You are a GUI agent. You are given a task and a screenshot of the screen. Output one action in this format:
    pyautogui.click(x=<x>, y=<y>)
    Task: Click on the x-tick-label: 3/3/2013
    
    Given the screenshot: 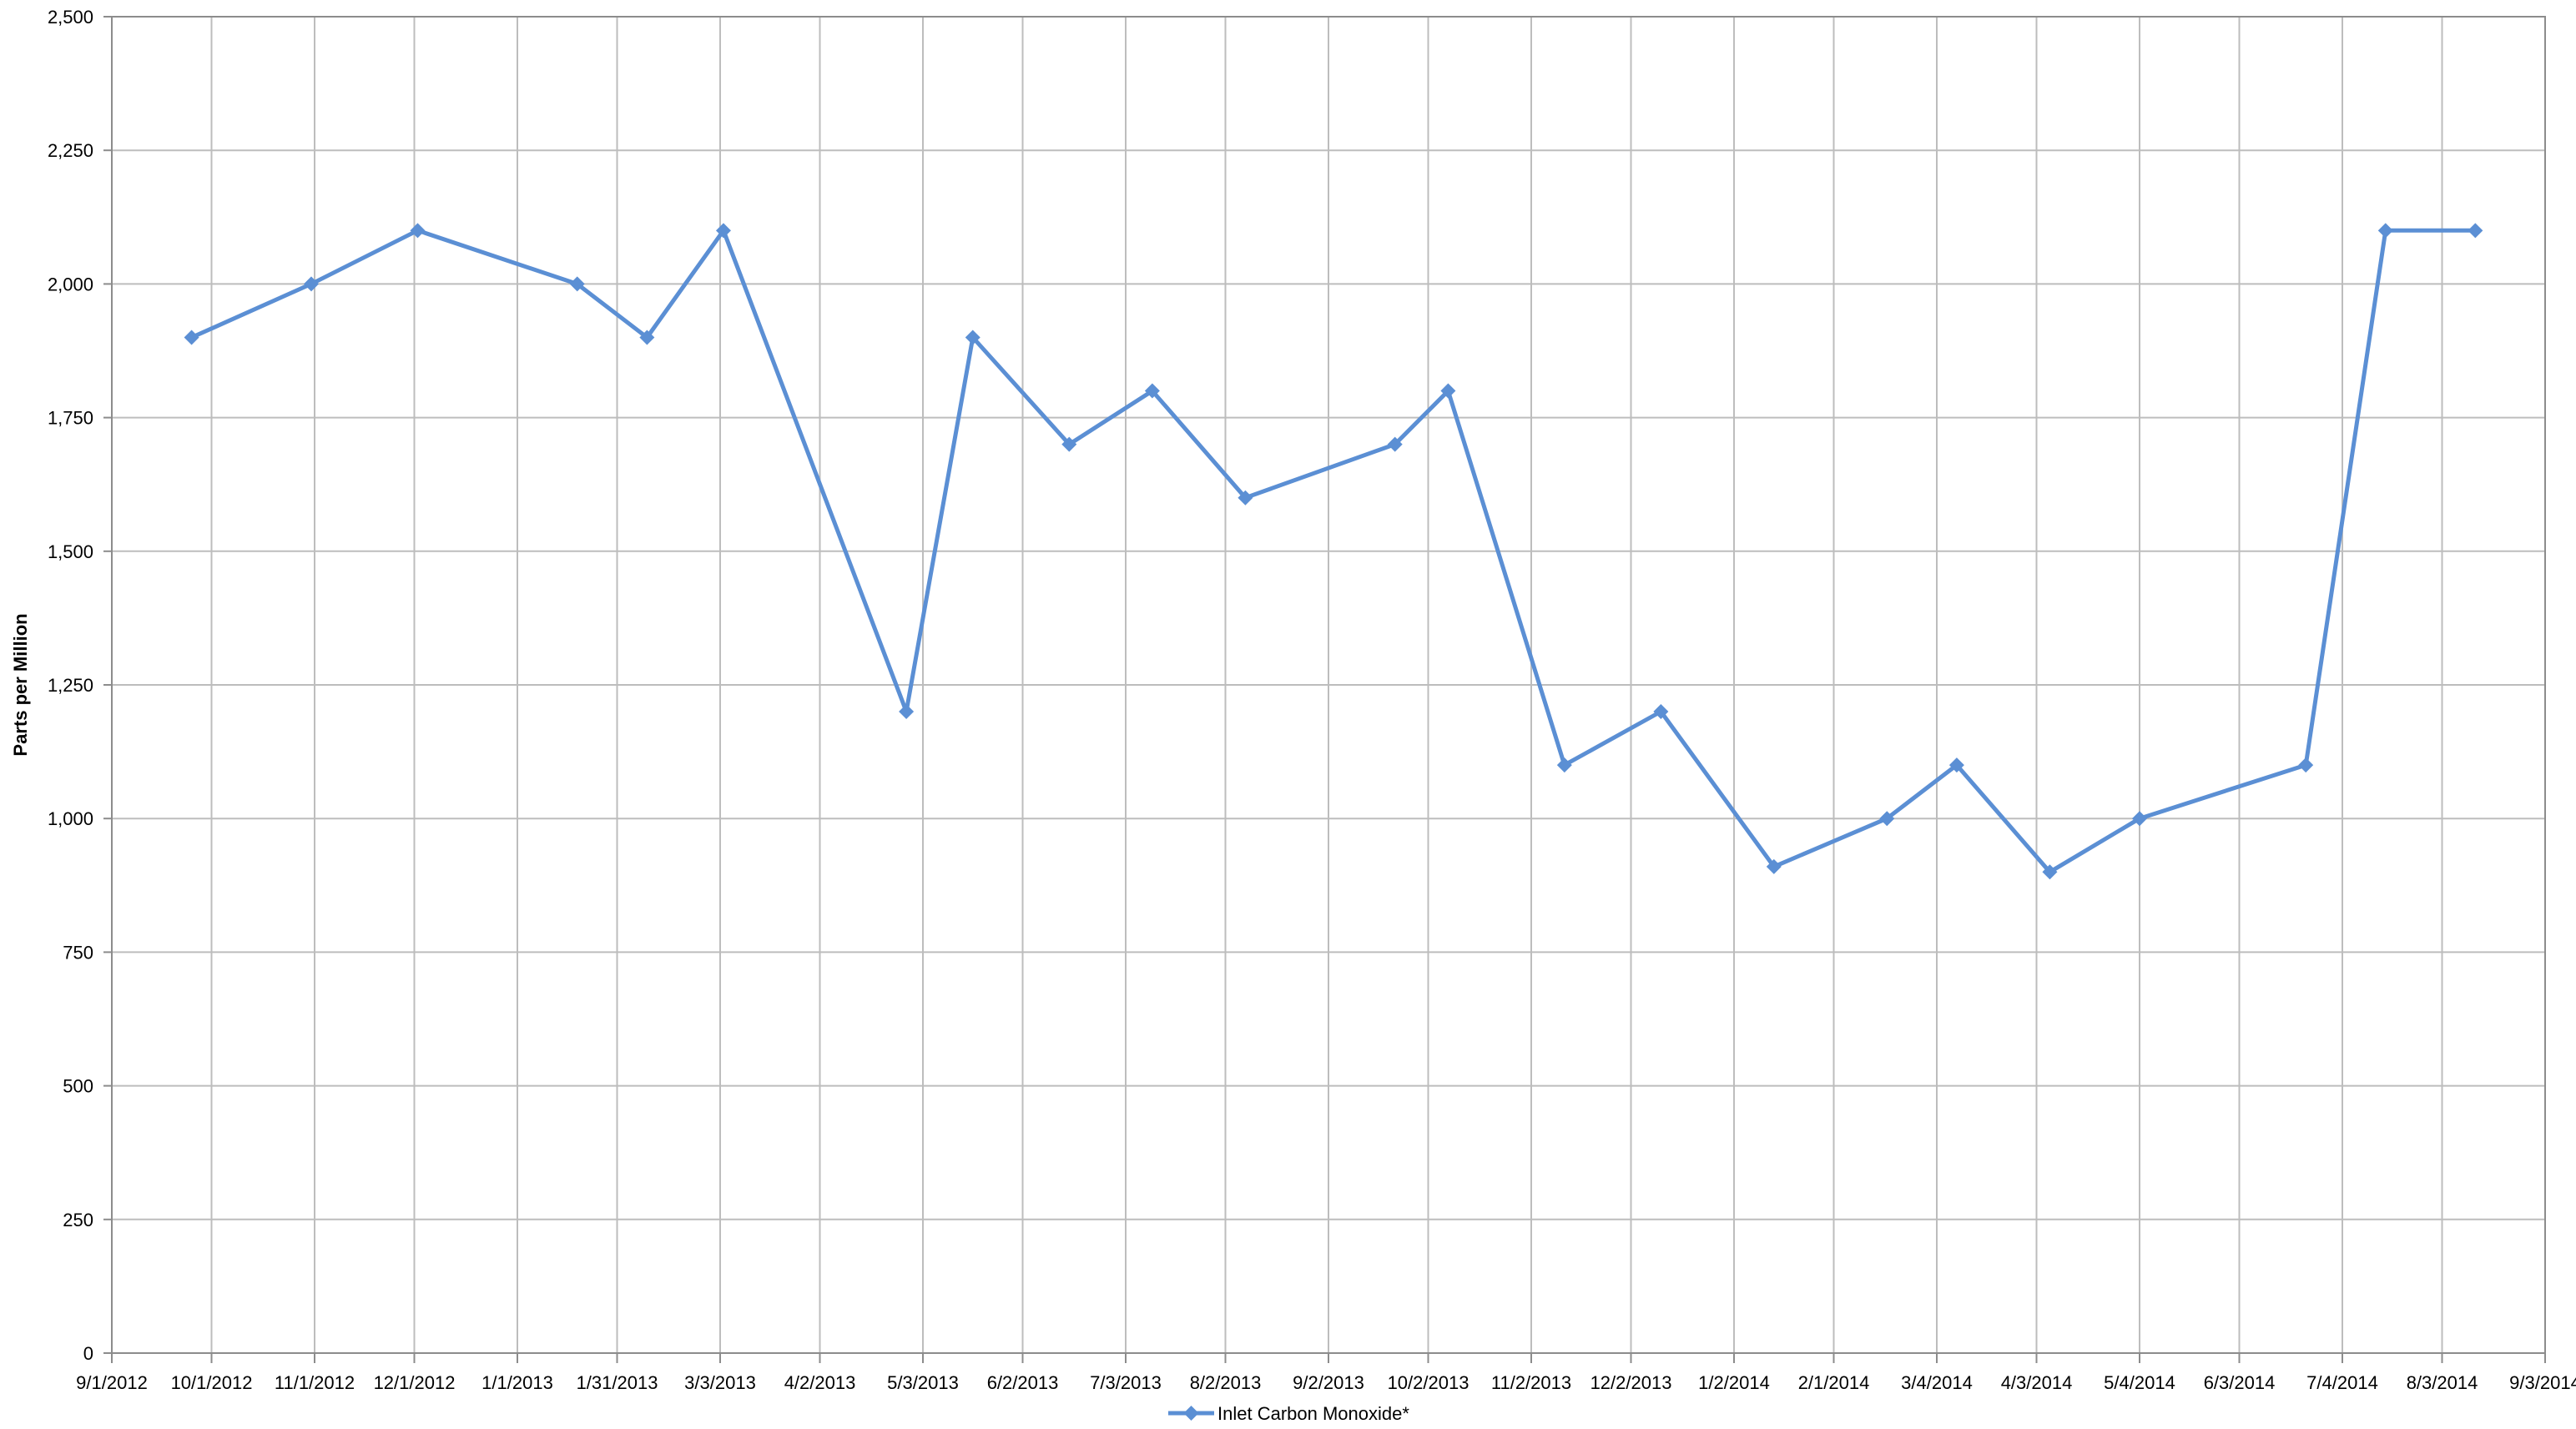 What is the action you would take?
    pyautogui.click(x=720, y=1382)
    